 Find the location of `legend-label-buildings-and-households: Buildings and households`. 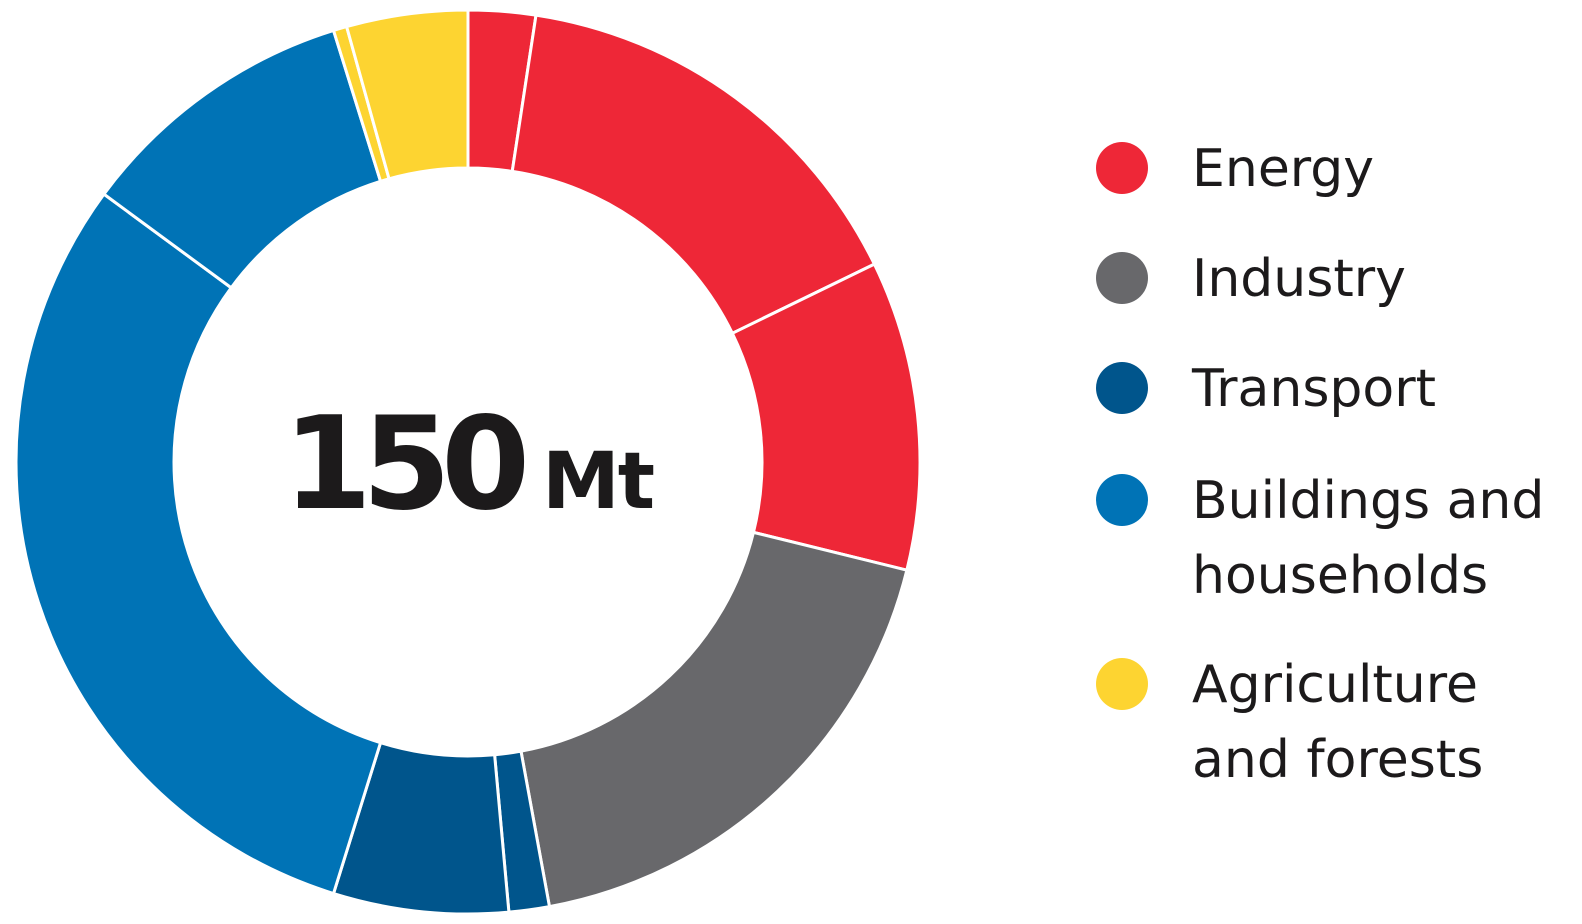

legend-label-buildings-and-households: Buildings and households is located at coordinates (1368, 538).